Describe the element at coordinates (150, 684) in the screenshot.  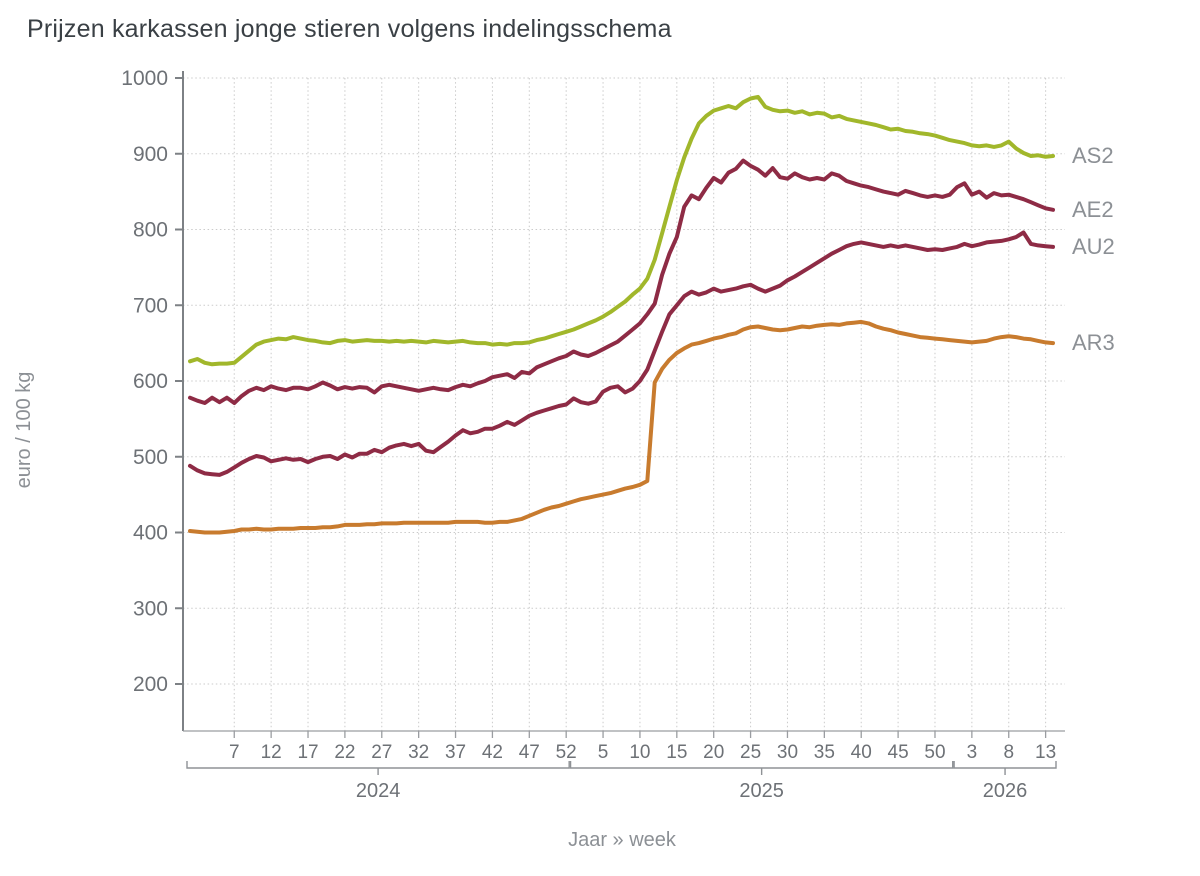
I see `y-tick-label: 200` at that location.